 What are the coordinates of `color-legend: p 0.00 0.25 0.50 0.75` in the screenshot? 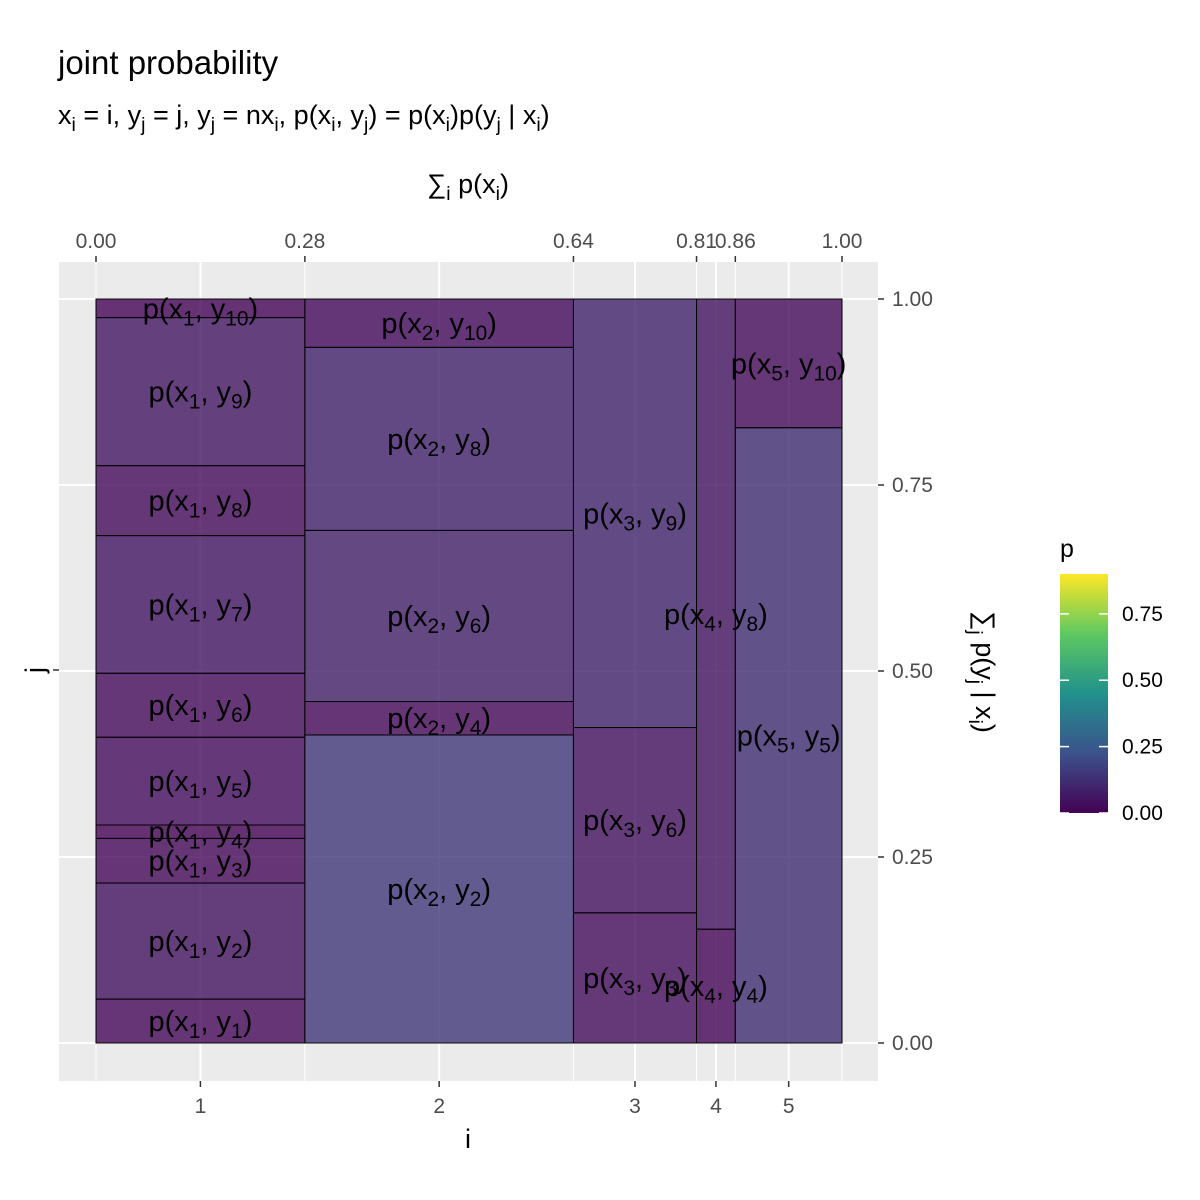 It's located at (1111, 680).